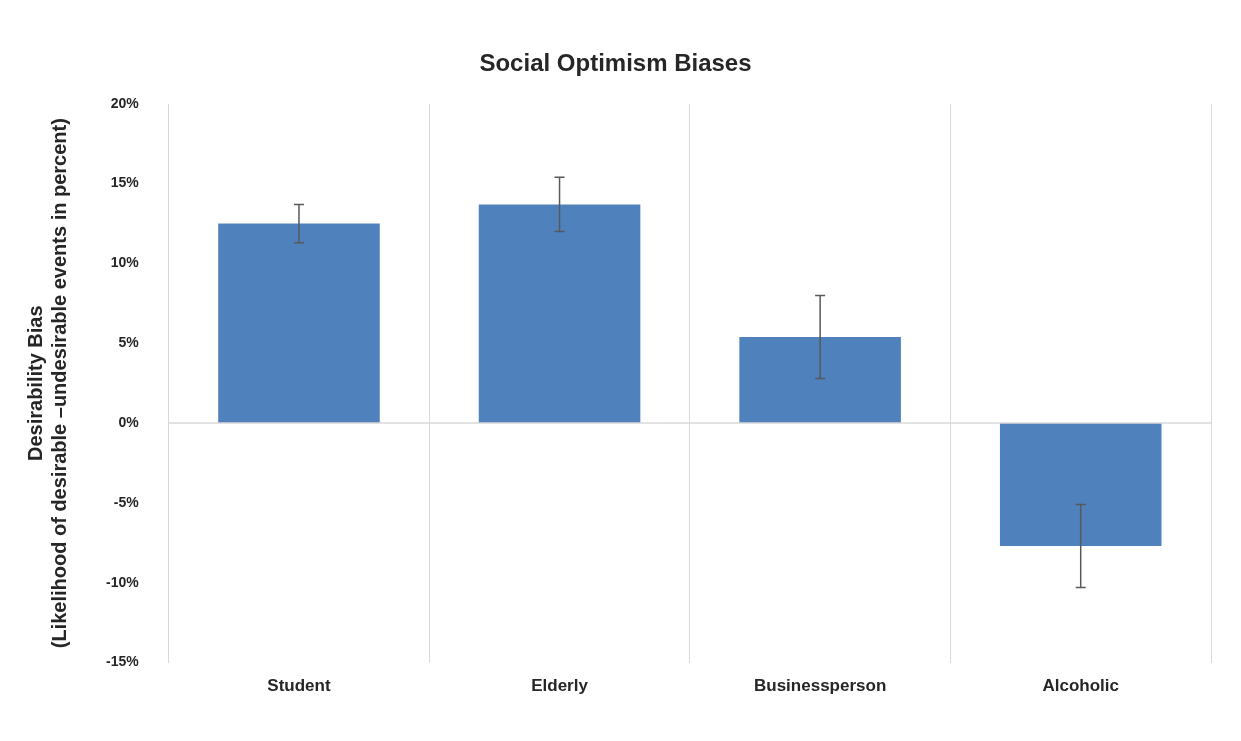 The width and height of the screenshot is (1241, 741). I want to click on y-tick-label: 10%, so click(125, 262).